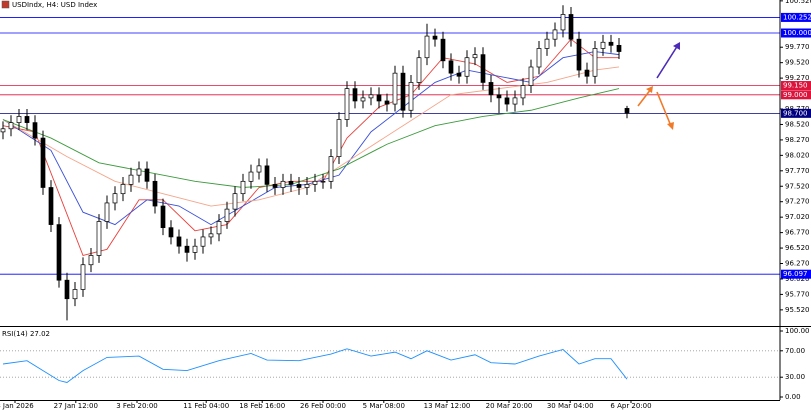 This screenshot has width=811, height=410. I want to click on symbol-icon, so click(5, 4).